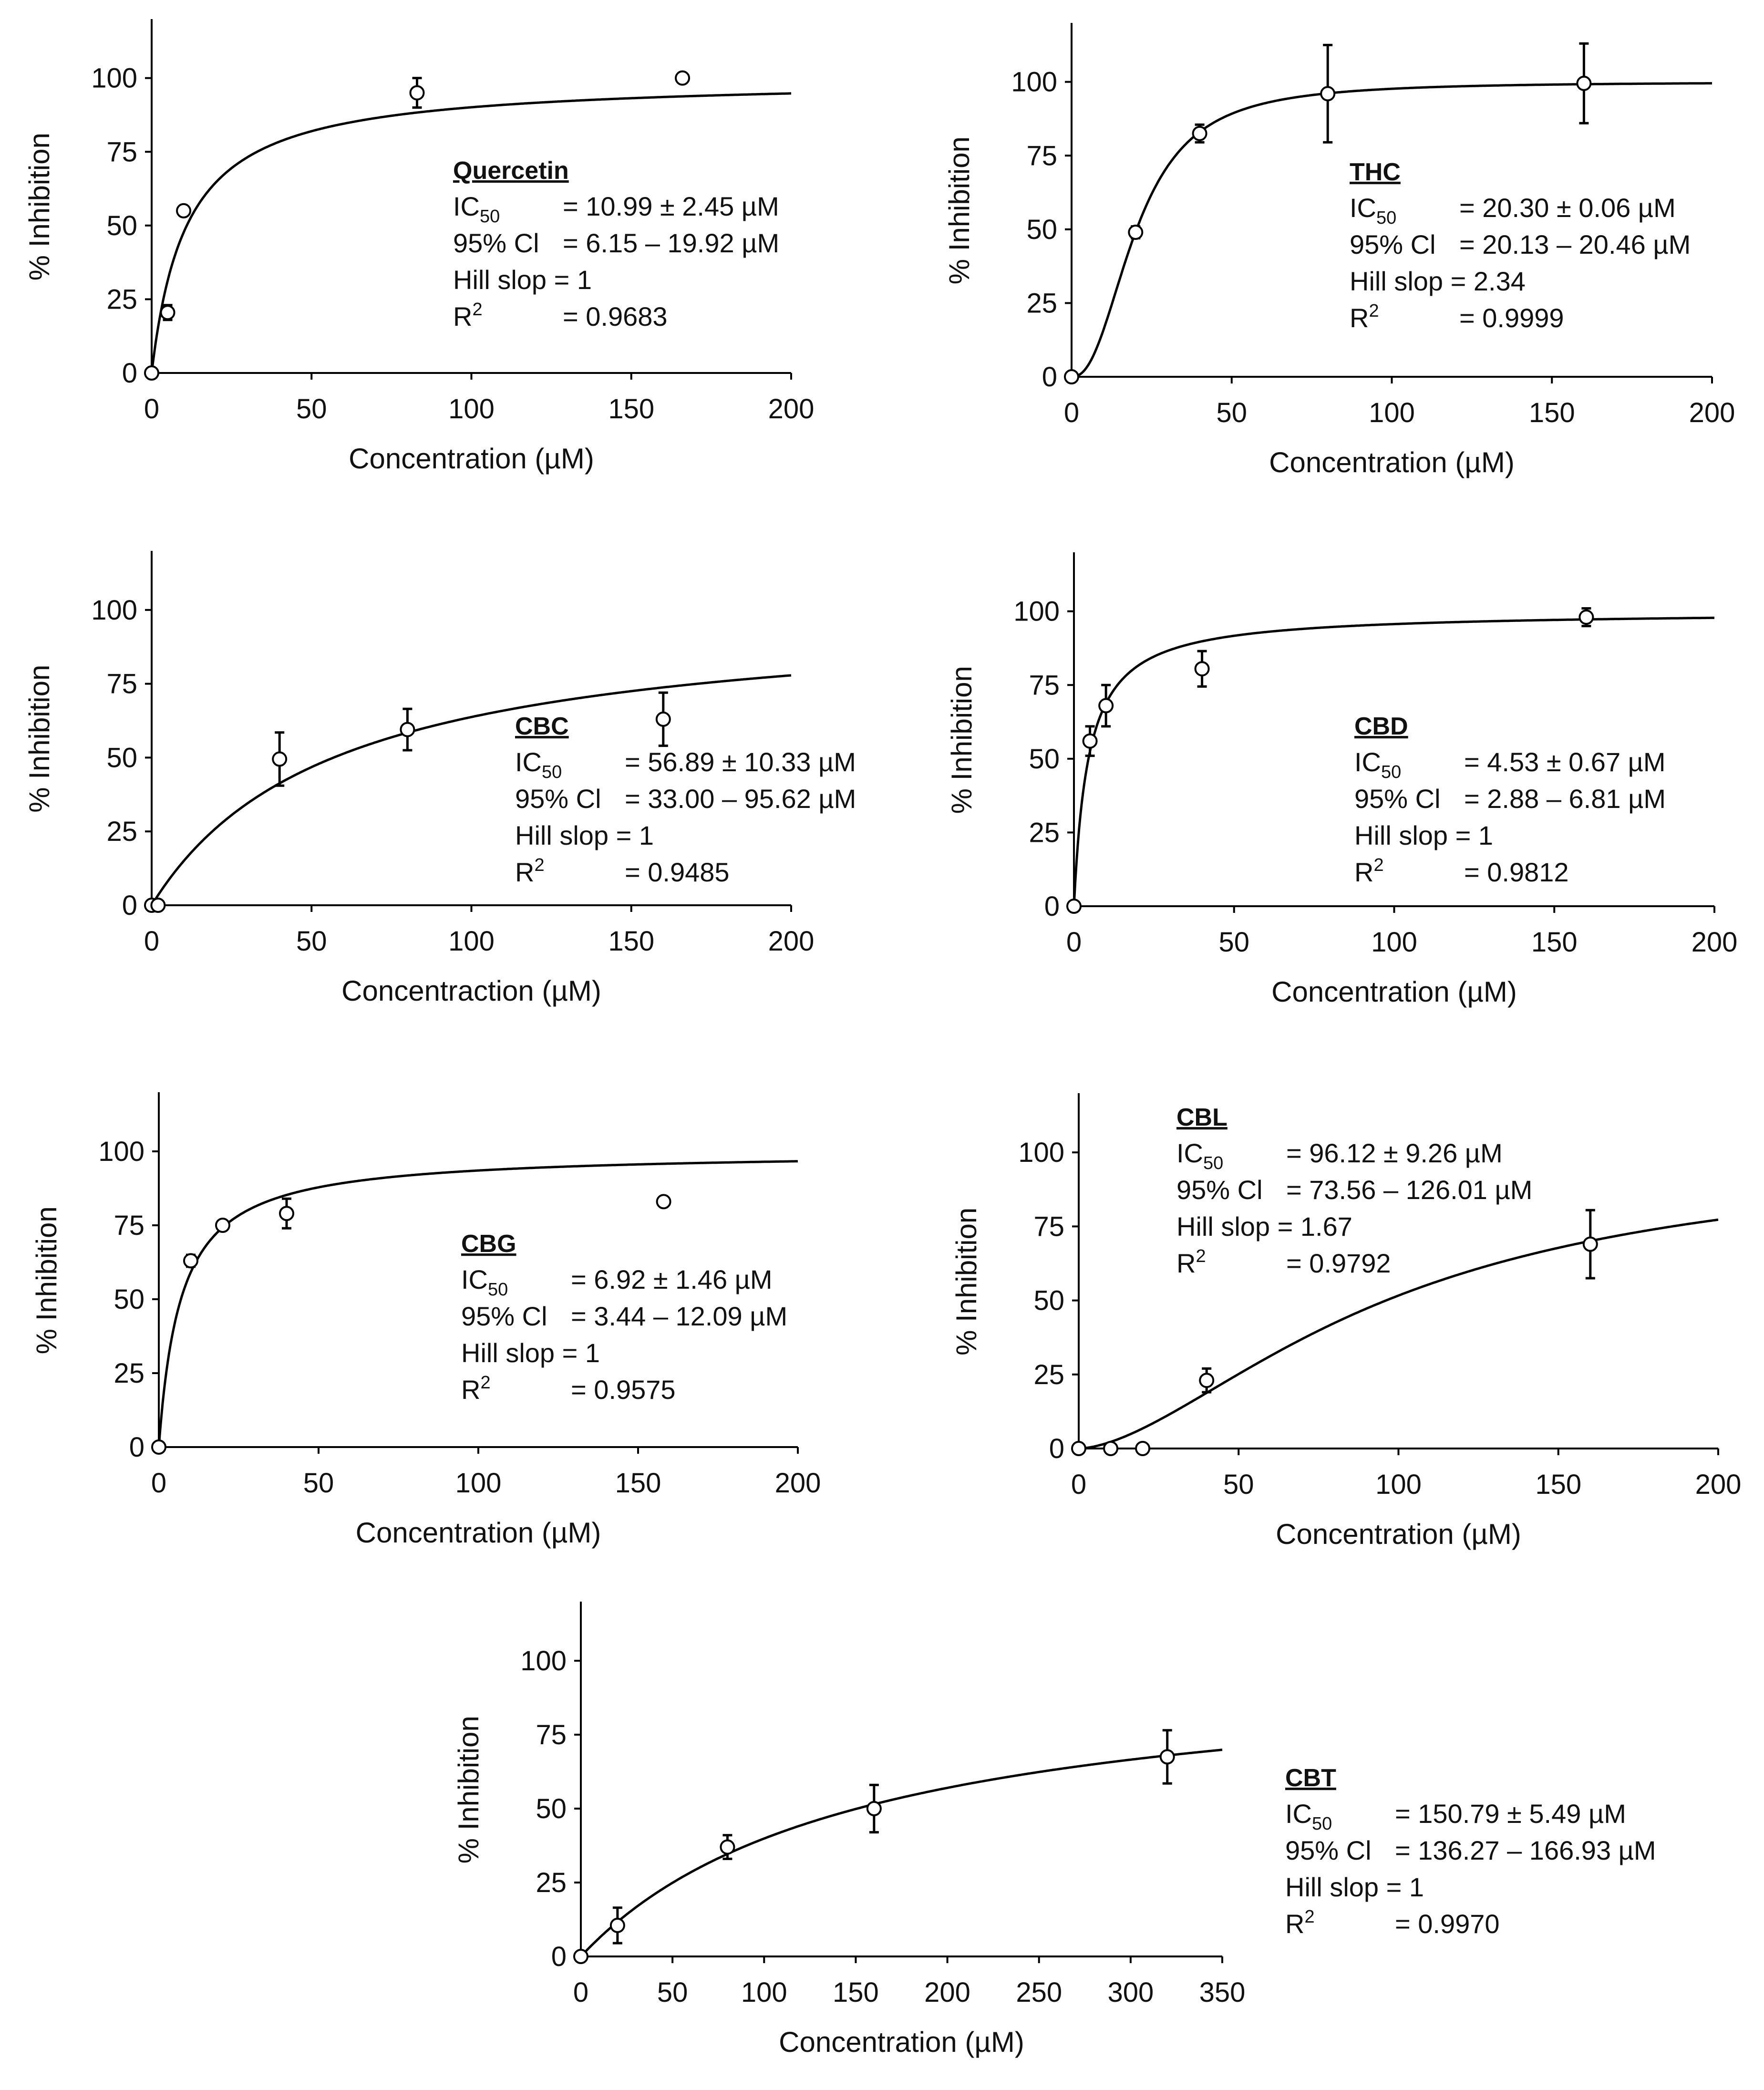 This screenshot has width=1764, height=2090. Describe the element at coordinates (671, 206) in the screenshot. I see `ic50-value: = 10.99 ± 2.45 µM` at that location.